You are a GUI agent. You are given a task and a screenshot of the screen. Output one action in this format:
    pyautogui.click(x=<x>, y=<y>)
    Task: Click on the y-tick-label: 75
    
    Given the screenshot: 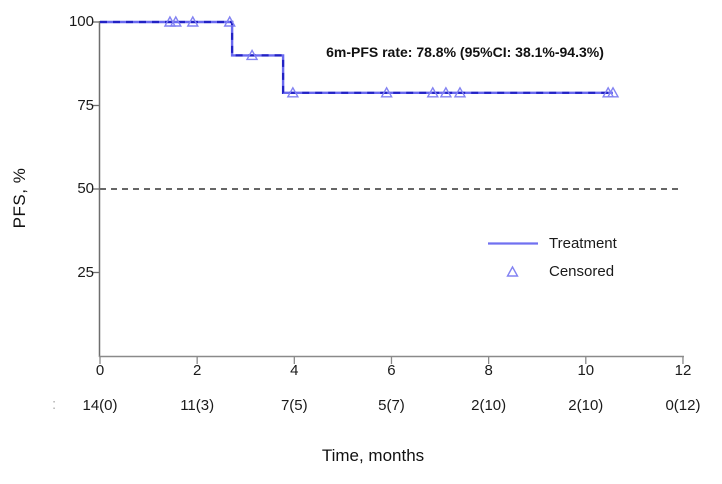 What is the action you would take?
    pyautogui.click(x=85, y=105)
    